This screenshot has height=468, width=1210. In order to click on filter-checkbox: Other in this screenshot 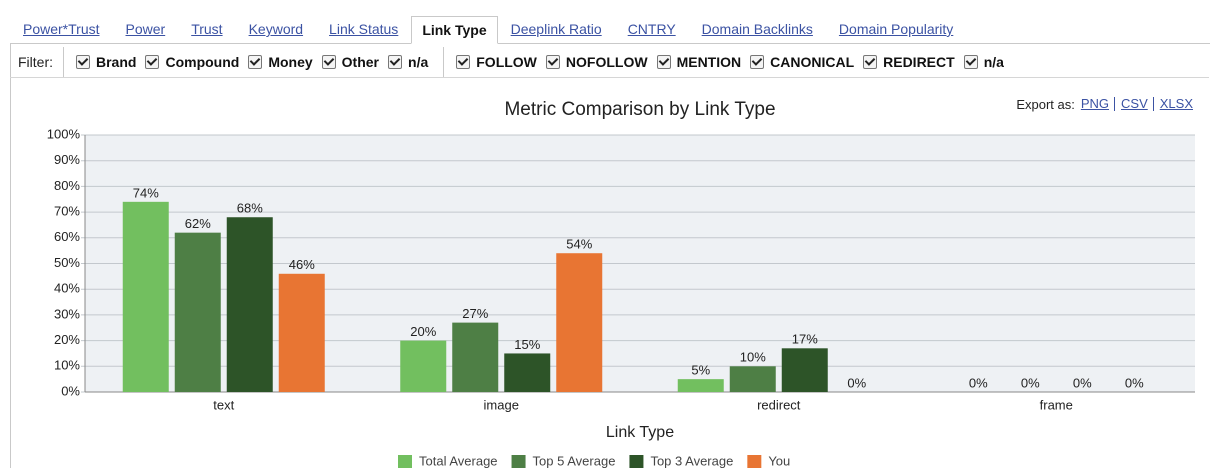, I will do `click(350, 62)`.